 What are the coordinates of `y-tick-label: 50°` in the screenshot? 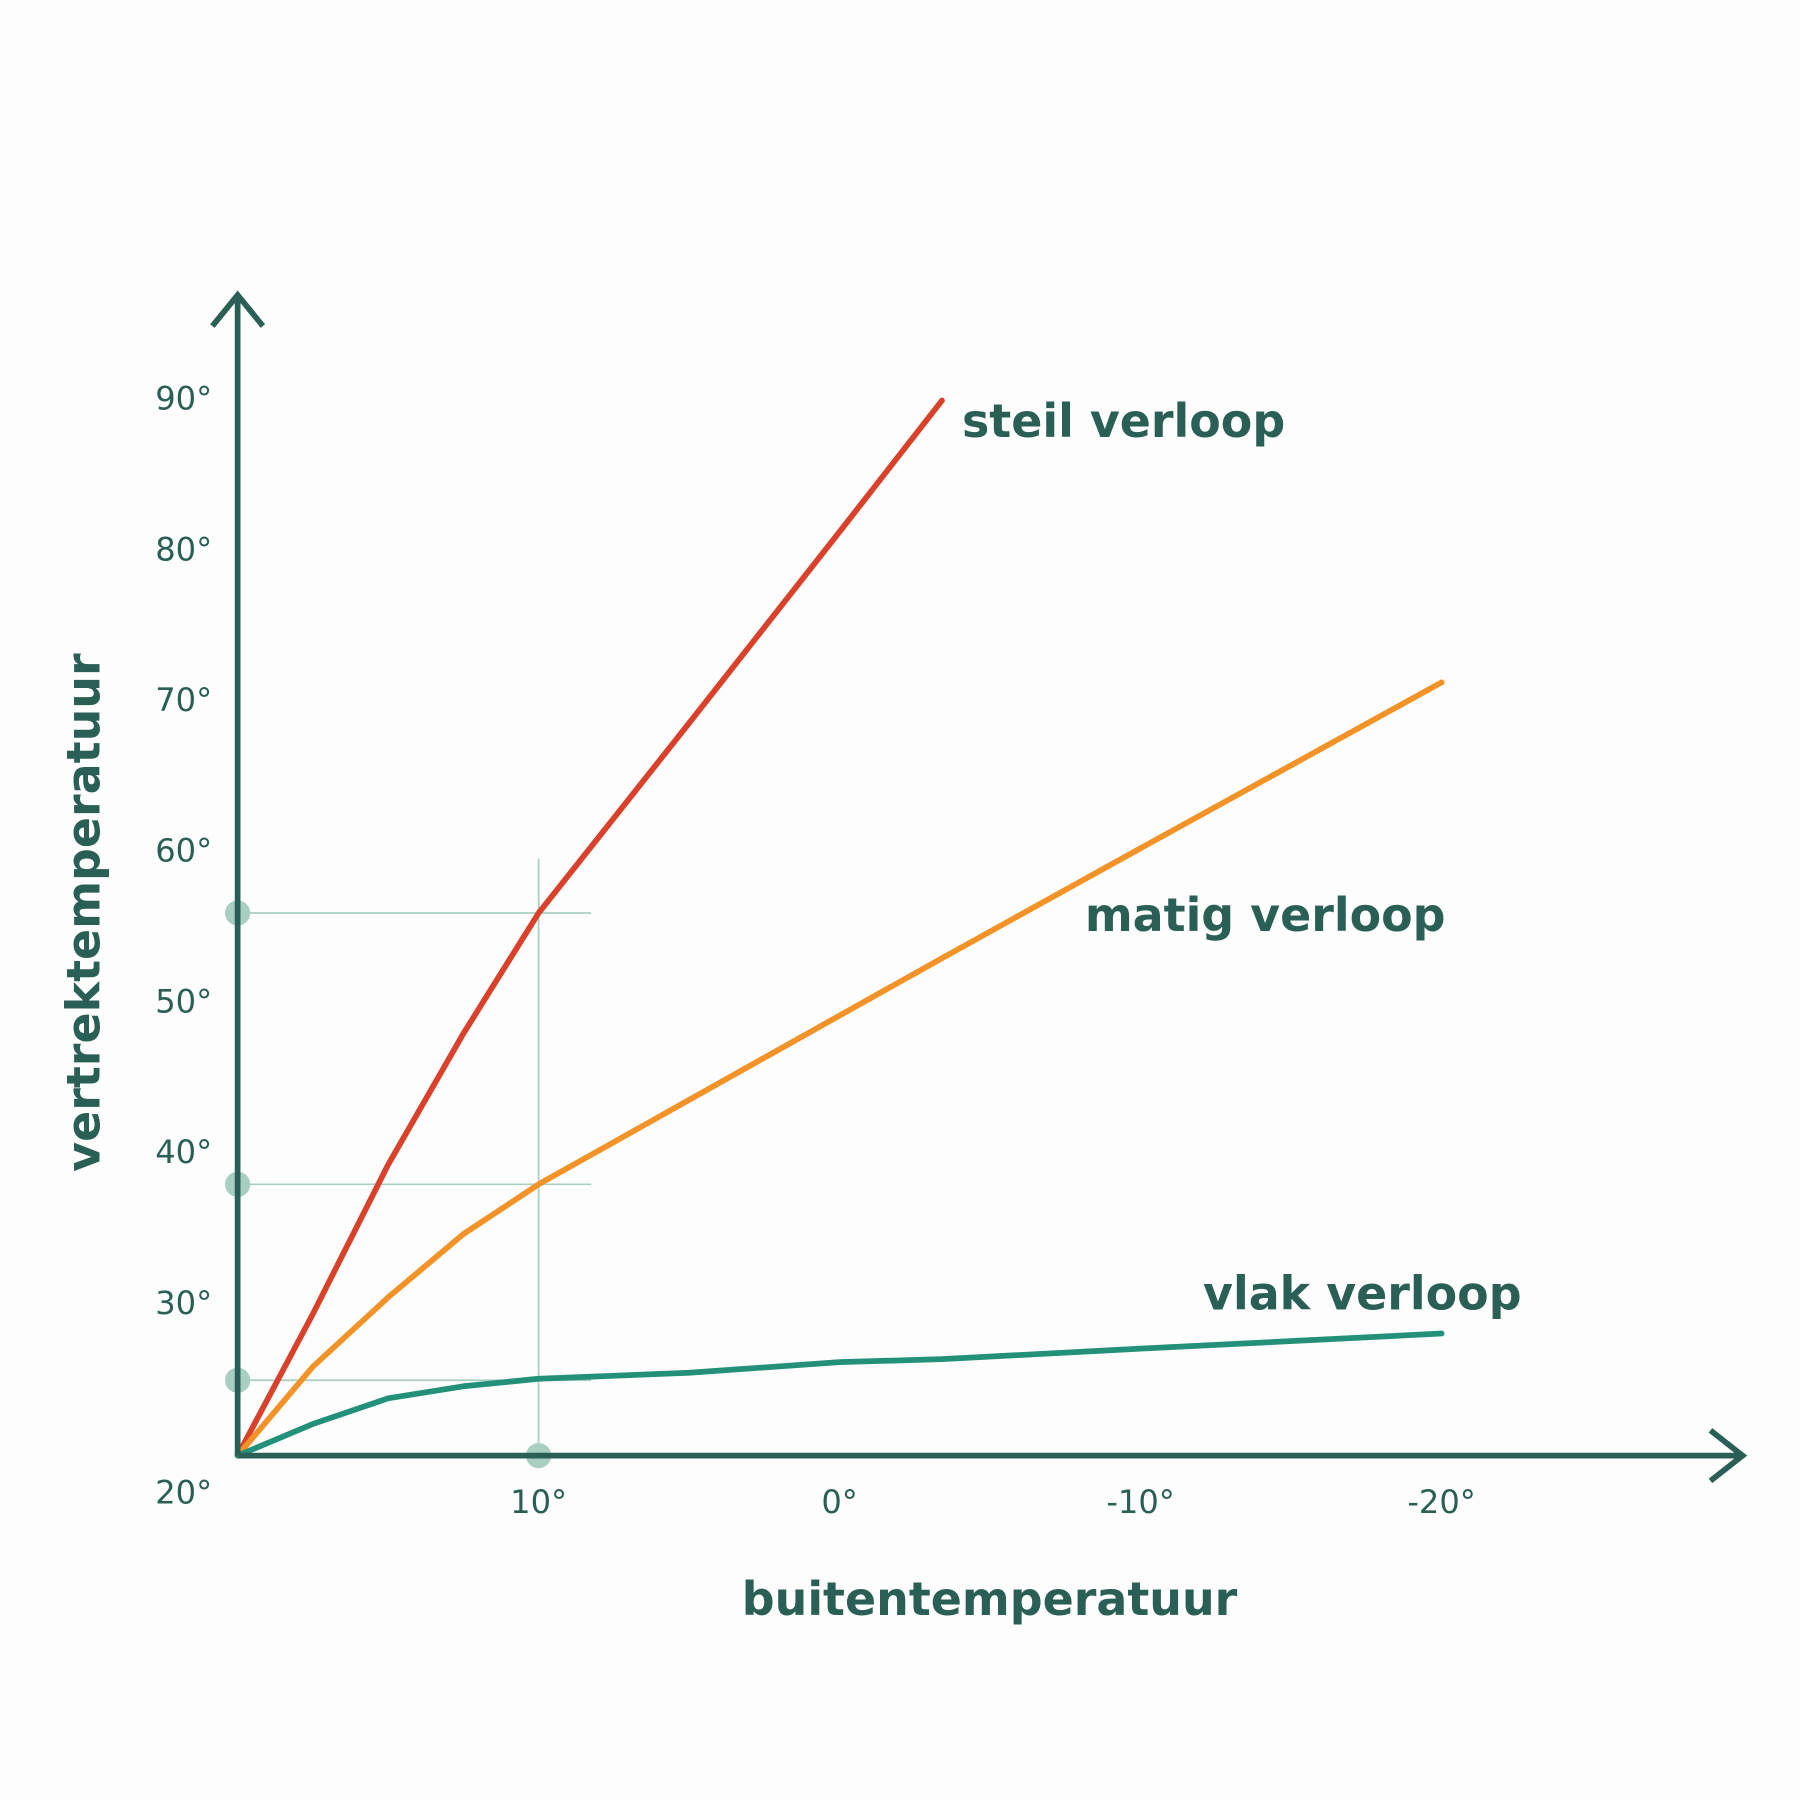 It's located at (183, 1001).